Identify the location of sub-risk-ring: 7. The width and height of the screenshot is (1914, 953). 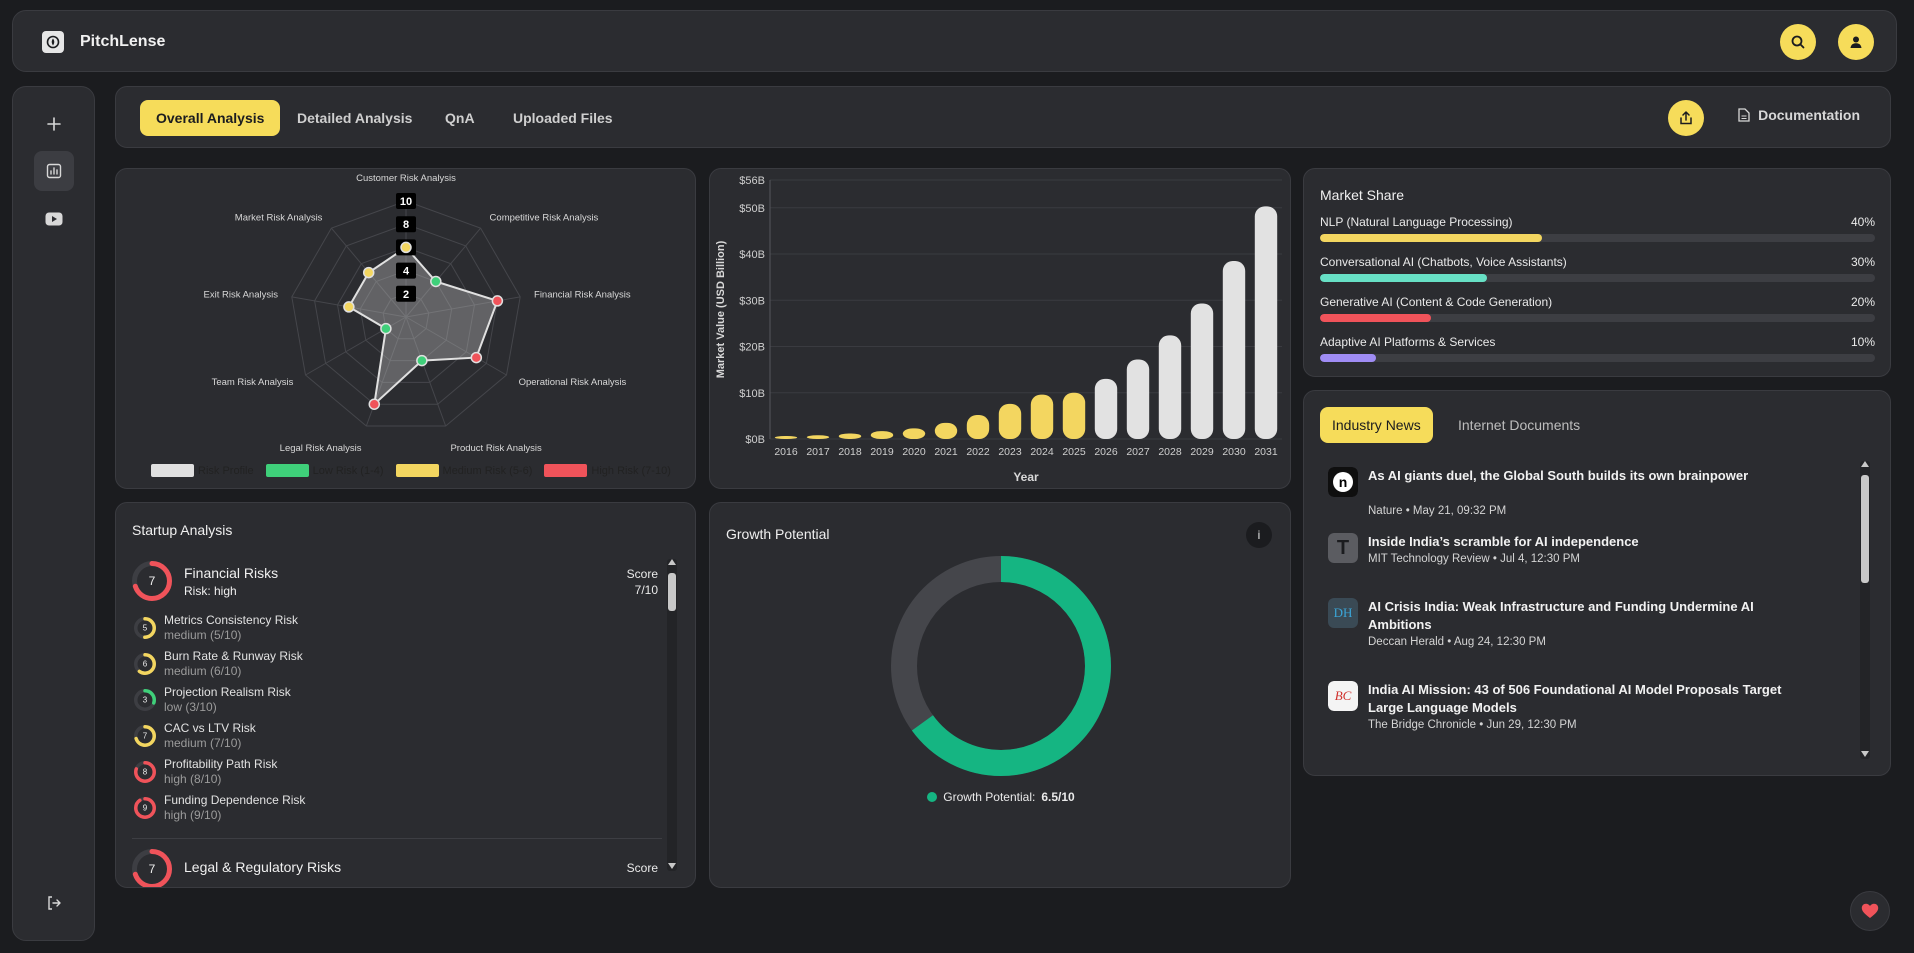
(145, 738).